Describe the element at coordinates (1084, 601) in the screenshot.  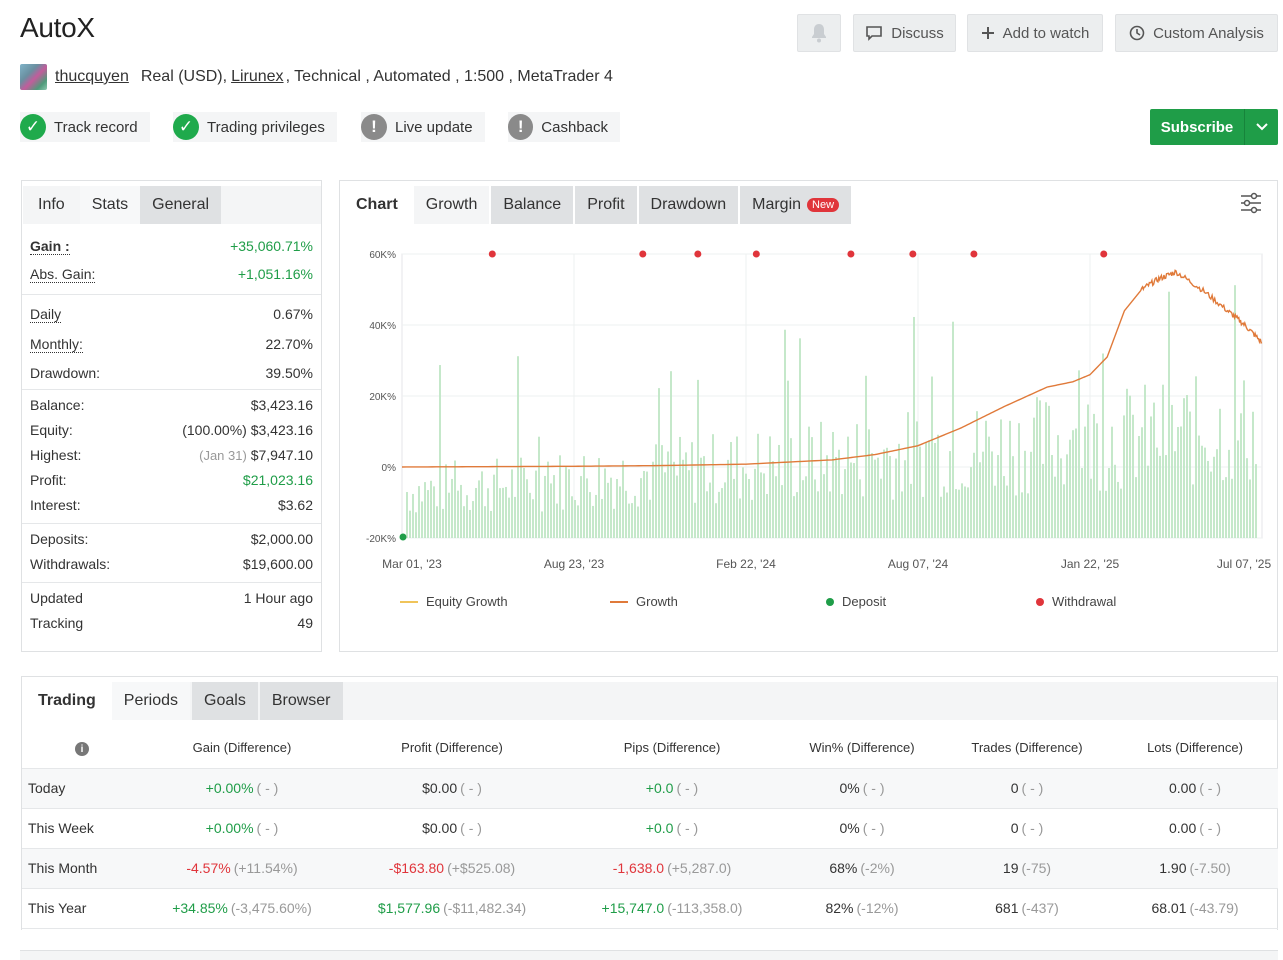
I see `legend-label: Withdrawal` at that location.